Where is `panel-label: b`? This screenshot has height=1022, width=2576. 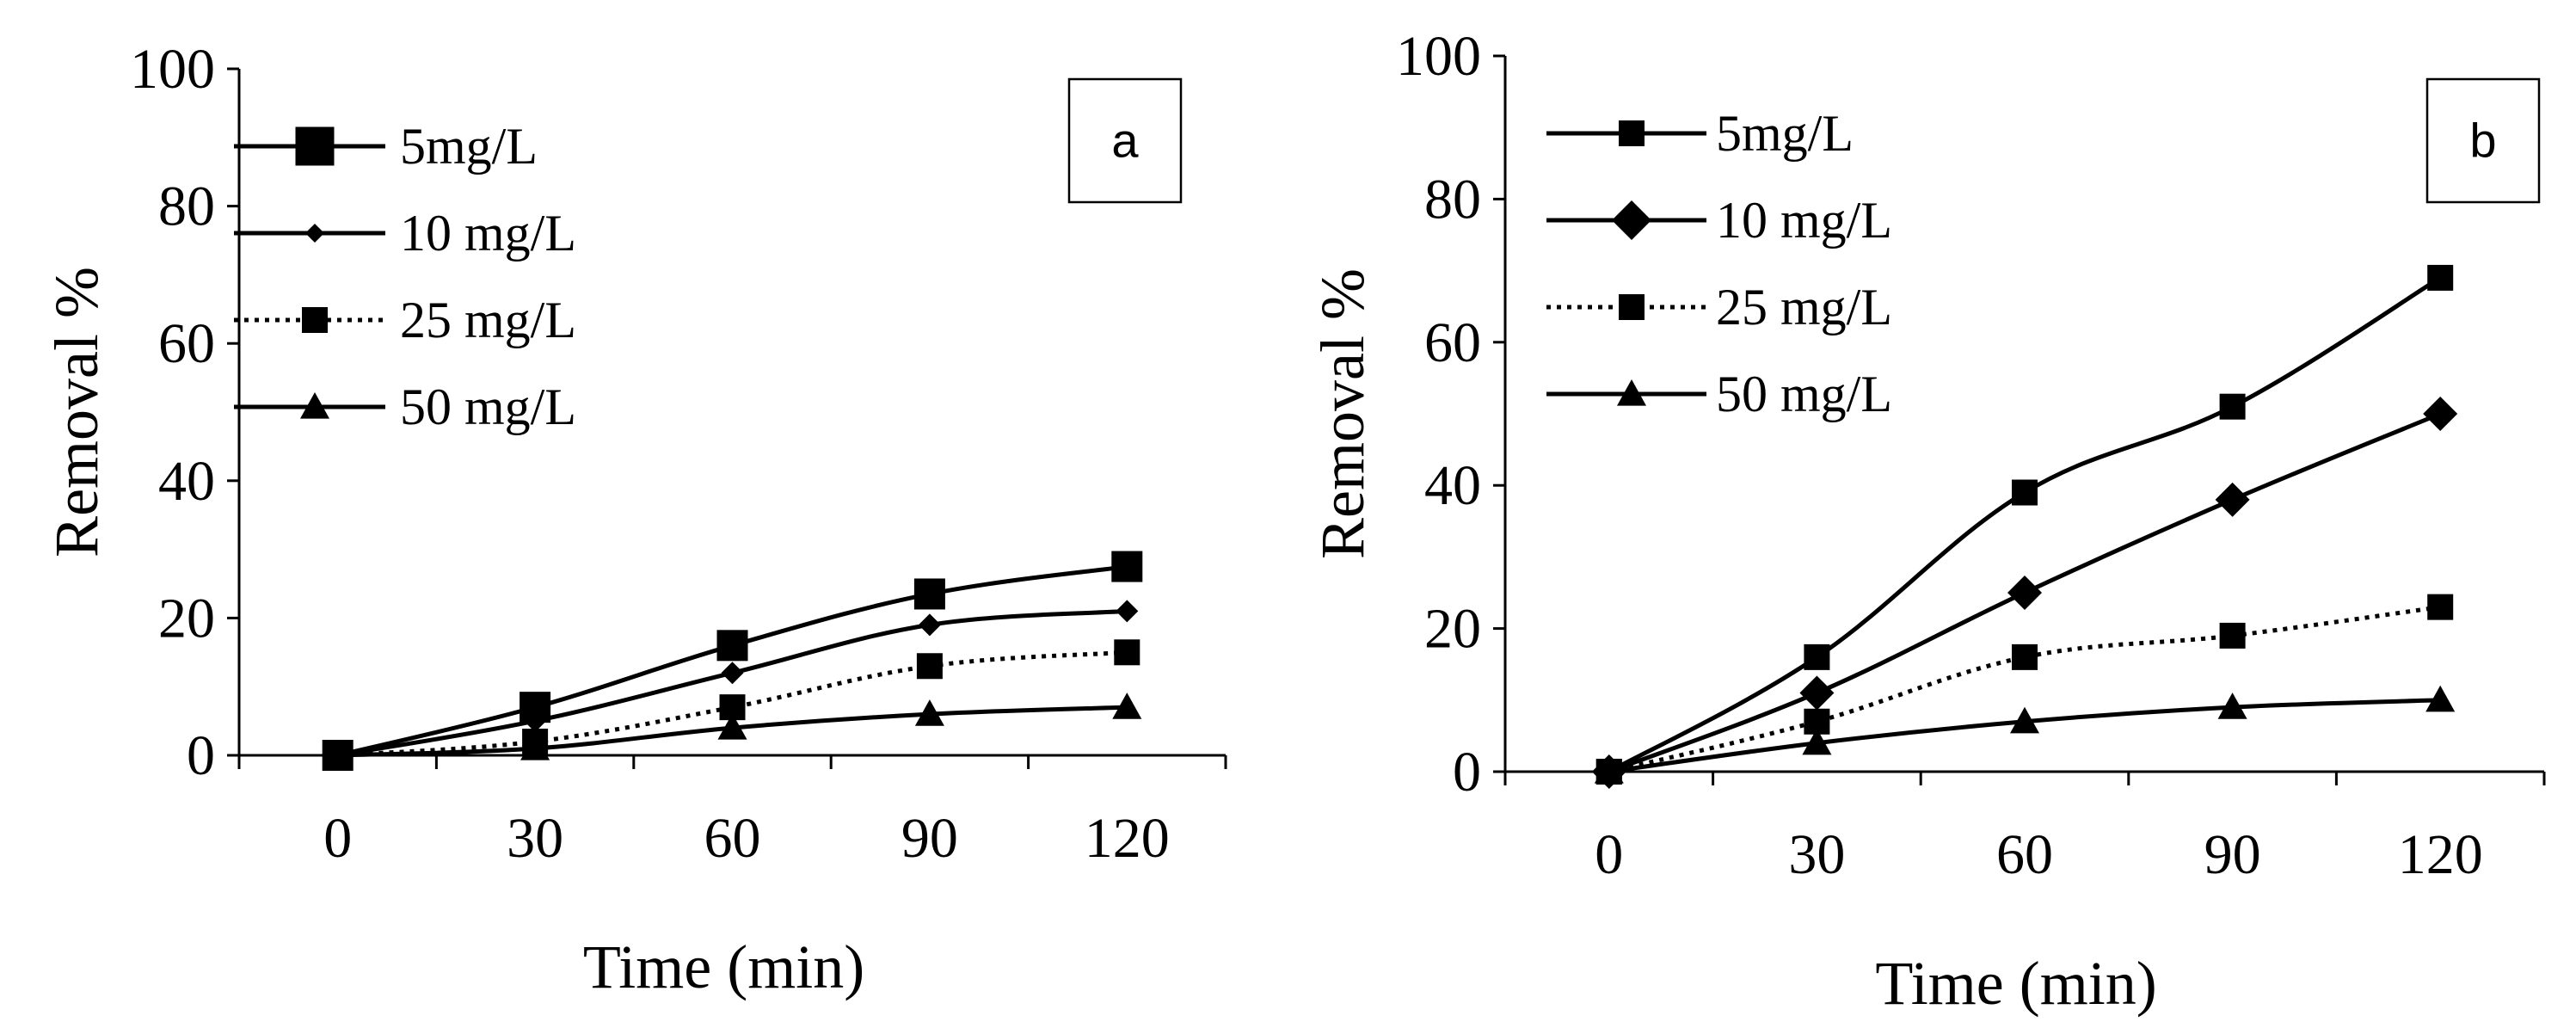
panel-label: b is located at coordinates (2482, 141).